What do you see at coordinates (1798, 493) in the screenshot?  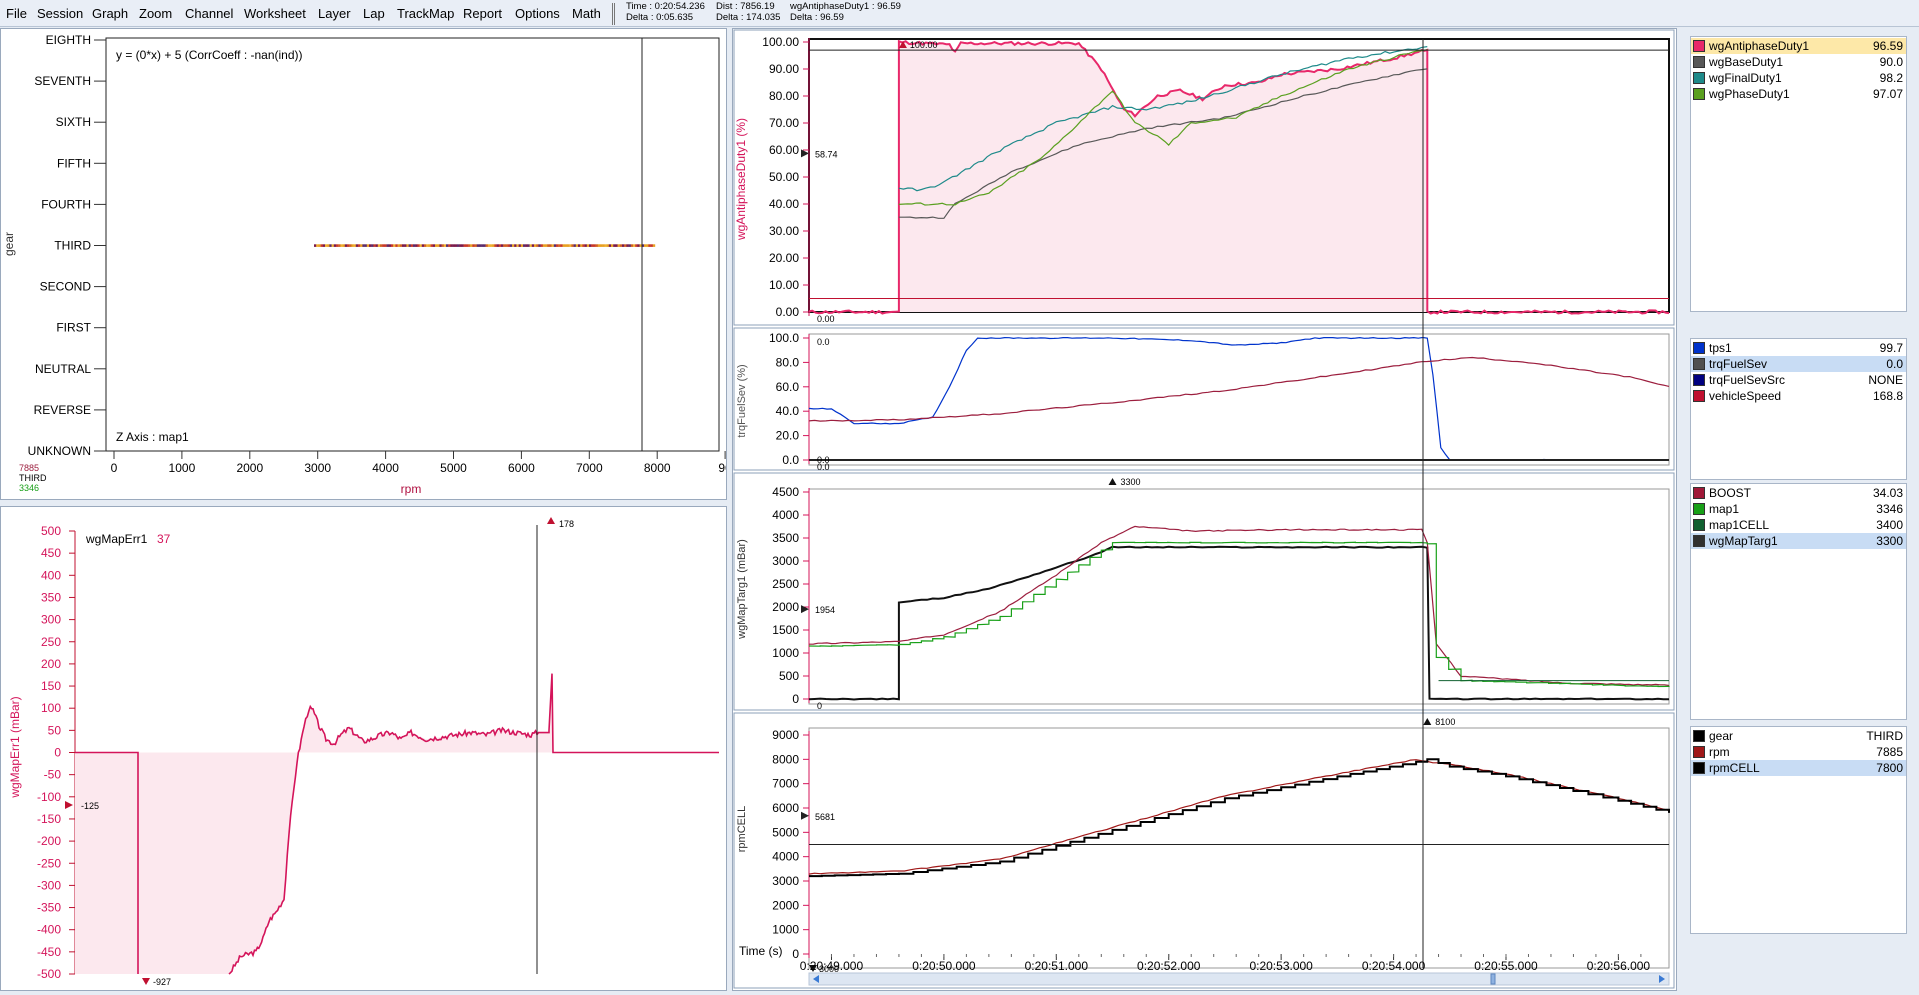 I see `legend-row-BOOST: BOOST 34.03` at bounding box center [1798, 493].